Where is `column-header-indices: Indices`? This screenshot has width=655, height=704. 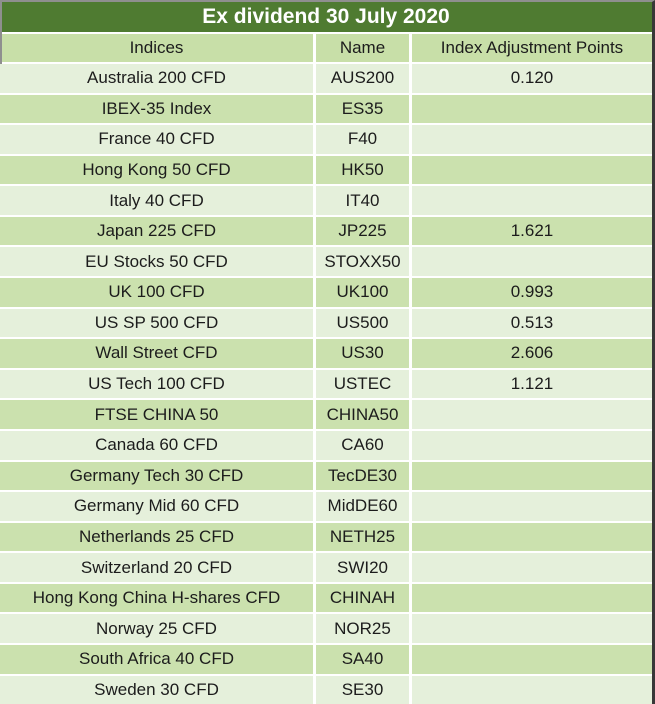 column-header-indices: Indices is located at coordinates (158, 48).